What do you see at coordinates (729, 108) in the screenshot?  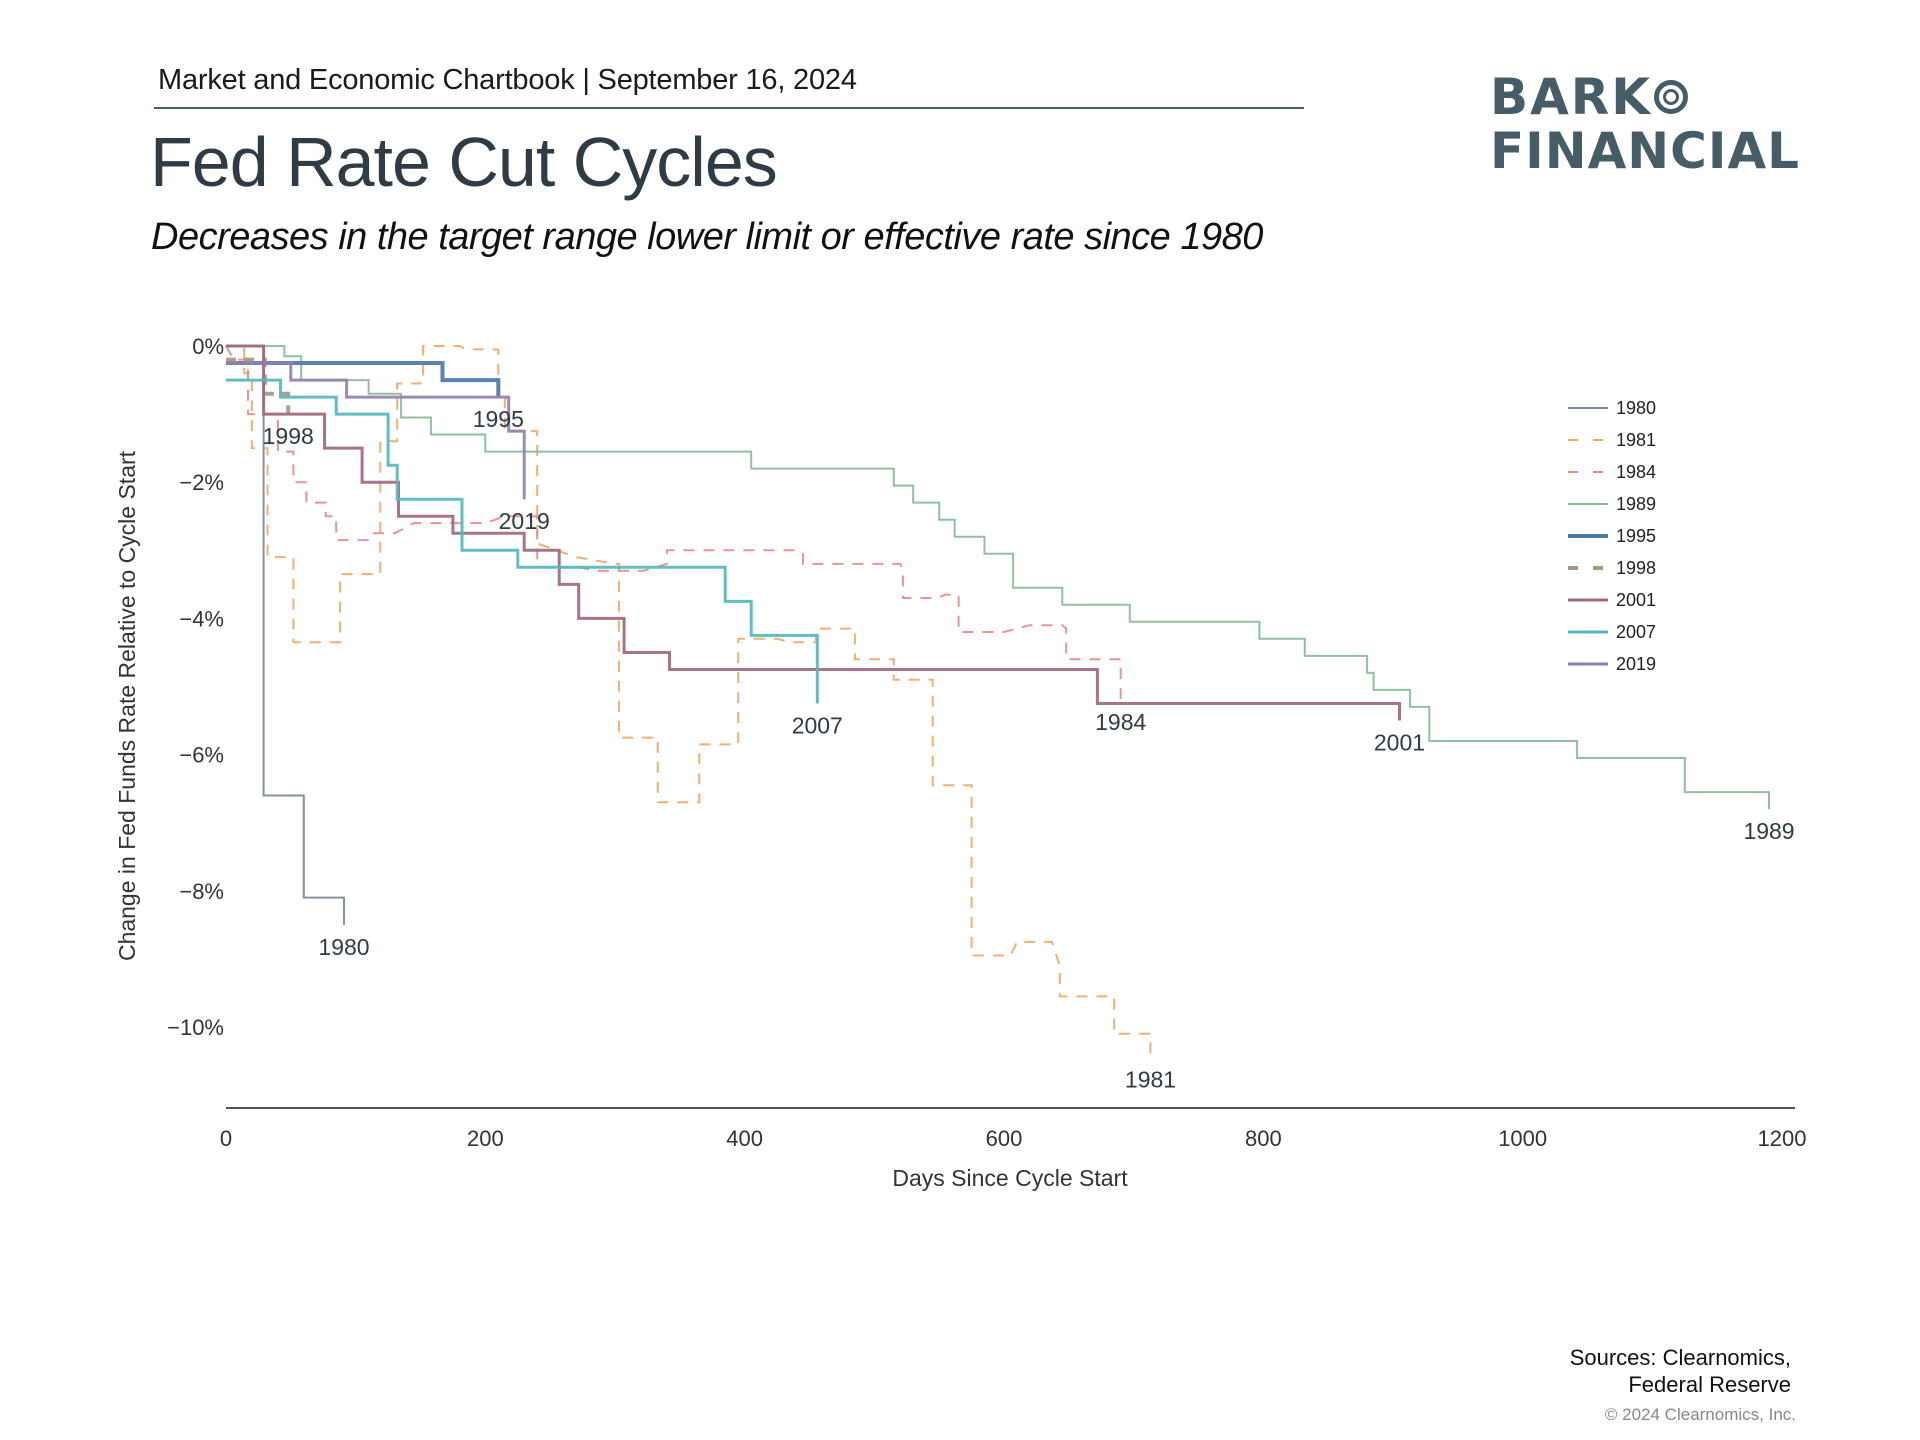 I see `header-divider` at bounding box center [729, 108].